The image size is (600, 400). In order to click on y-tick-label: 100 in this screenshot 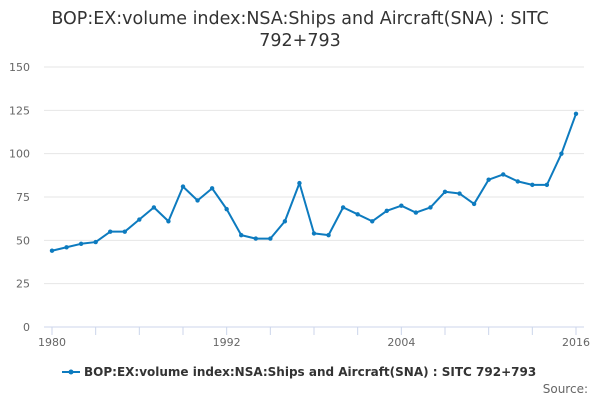, I will do `click(19, 154)`.